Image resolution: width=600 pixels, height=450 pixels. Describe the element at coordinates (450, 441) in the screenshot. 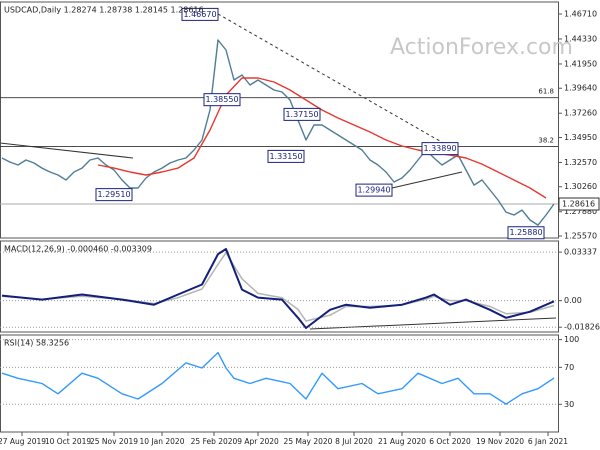

I see `x-tick-label: 6 Oct 2020` at that location.